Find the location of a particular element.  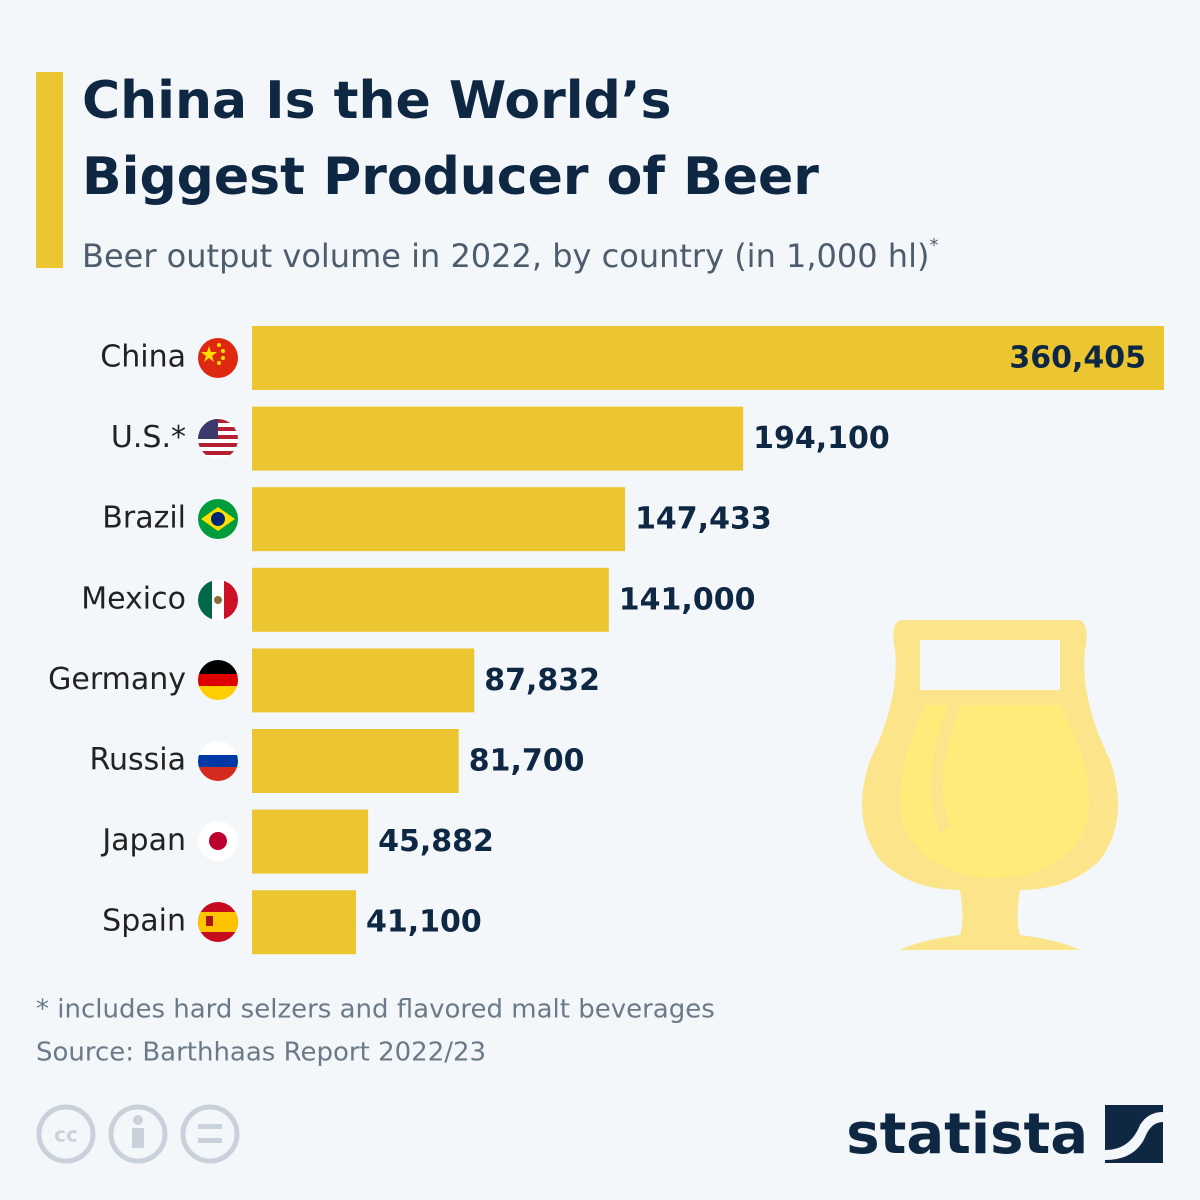

license-icons: cc is located at coordinates (138, 1134).